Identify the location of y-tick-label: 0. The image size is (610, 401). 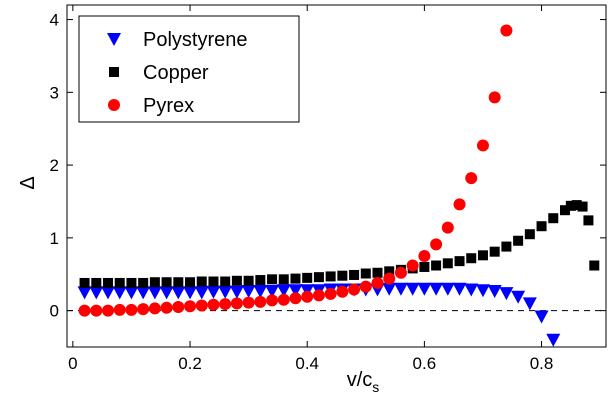
(54, 311).